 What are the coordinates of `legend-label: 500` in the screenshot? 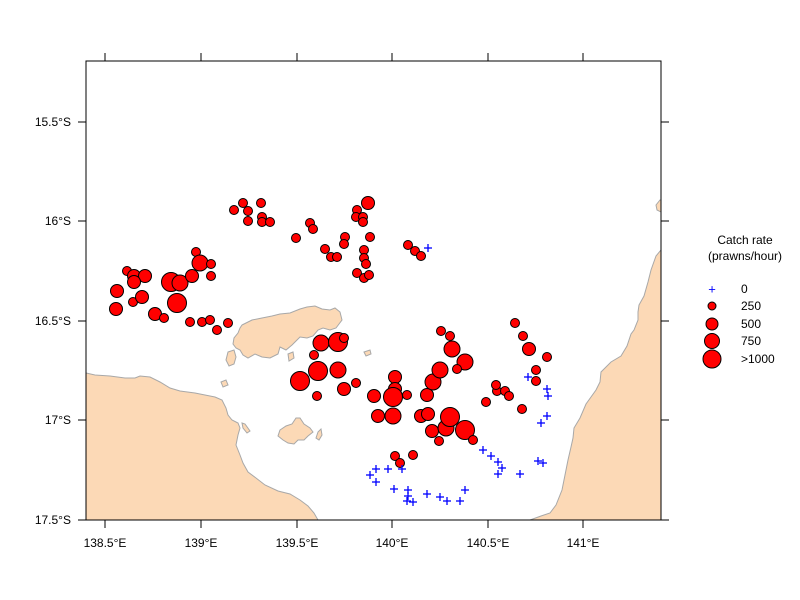 It's located at (751, 323).